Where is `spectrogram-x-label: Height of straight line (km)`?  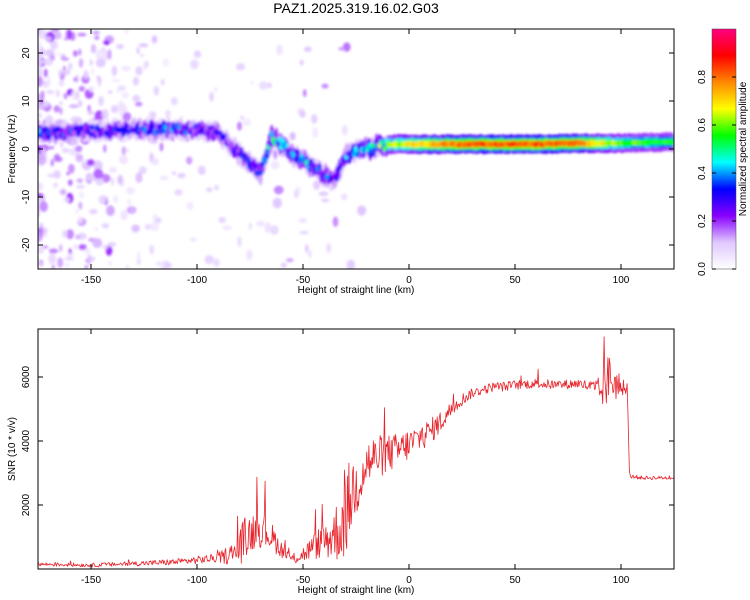 spectrogram-x-label: Height of straight line (km) is located at coordinates (356, 290).